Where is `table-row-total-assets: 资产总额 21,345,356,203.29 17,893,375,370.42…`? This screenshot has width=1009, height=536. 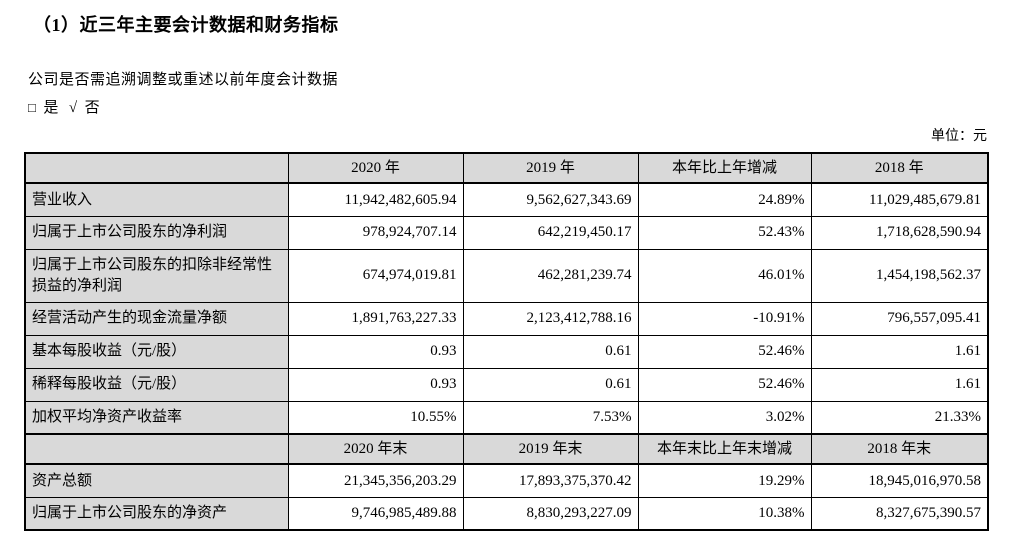 table-row-total-assets: 资产总额 21,345,356,203.29 17,893,375,370.42… is located at coordinates (506, 480).